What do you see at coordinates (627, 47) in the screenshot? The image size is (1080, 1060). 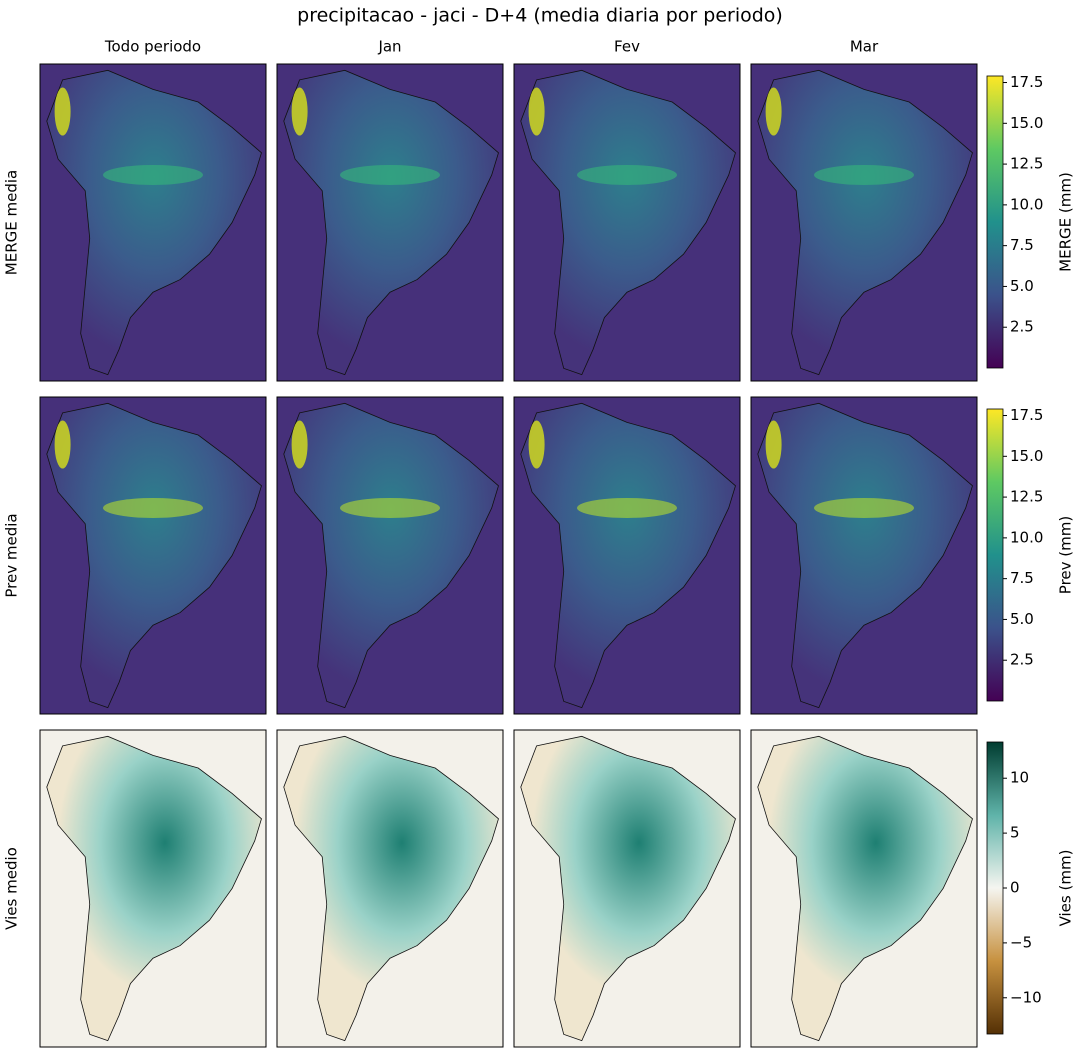 I see `column-title: Fev` at bounding box center [627, 47].